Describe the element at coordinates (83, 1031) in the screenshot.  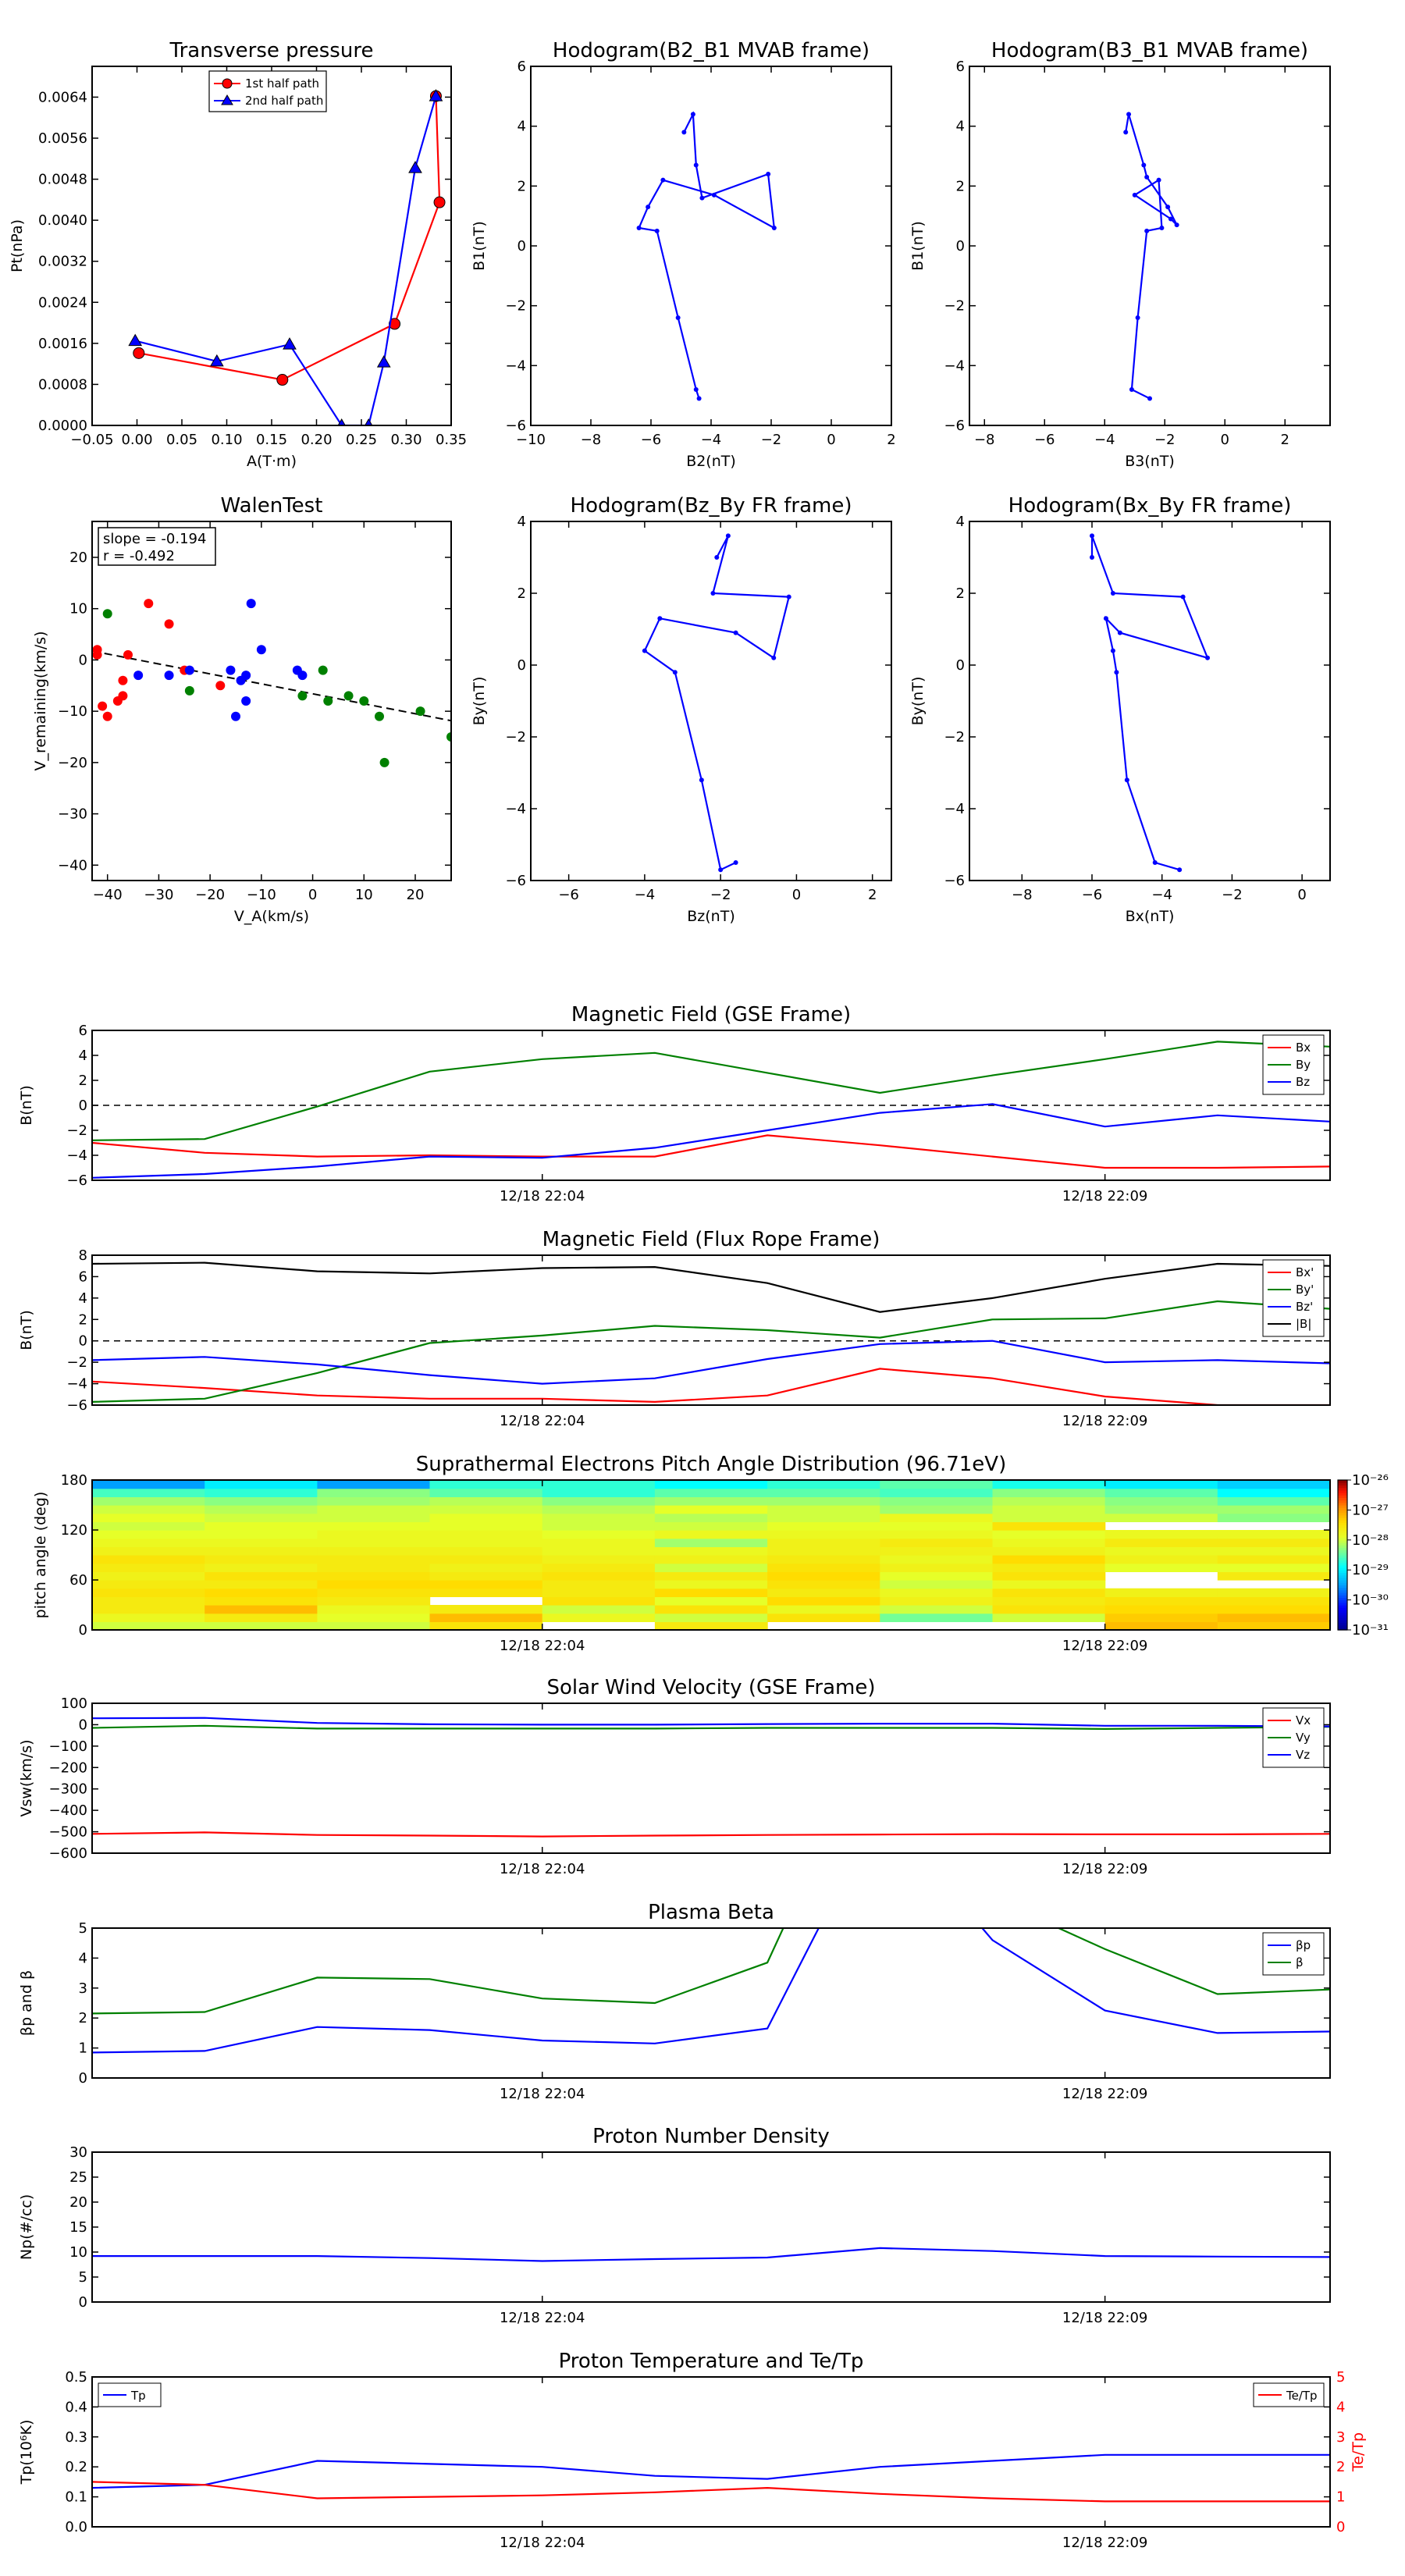
I see `mag_gse-ytick-label: 6` at that location.